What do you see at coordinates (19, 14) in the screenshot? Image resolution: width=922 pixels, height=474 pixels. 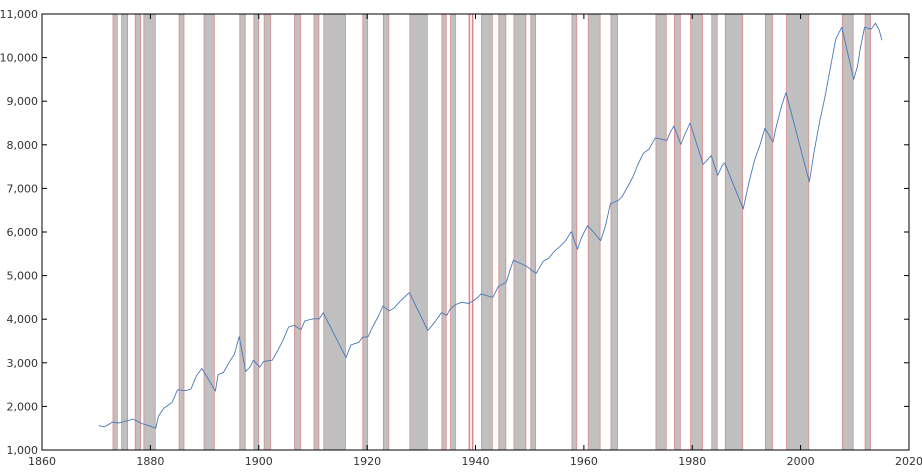 I see `y-tick-label: 11,000` at bounding box center [19, 14].